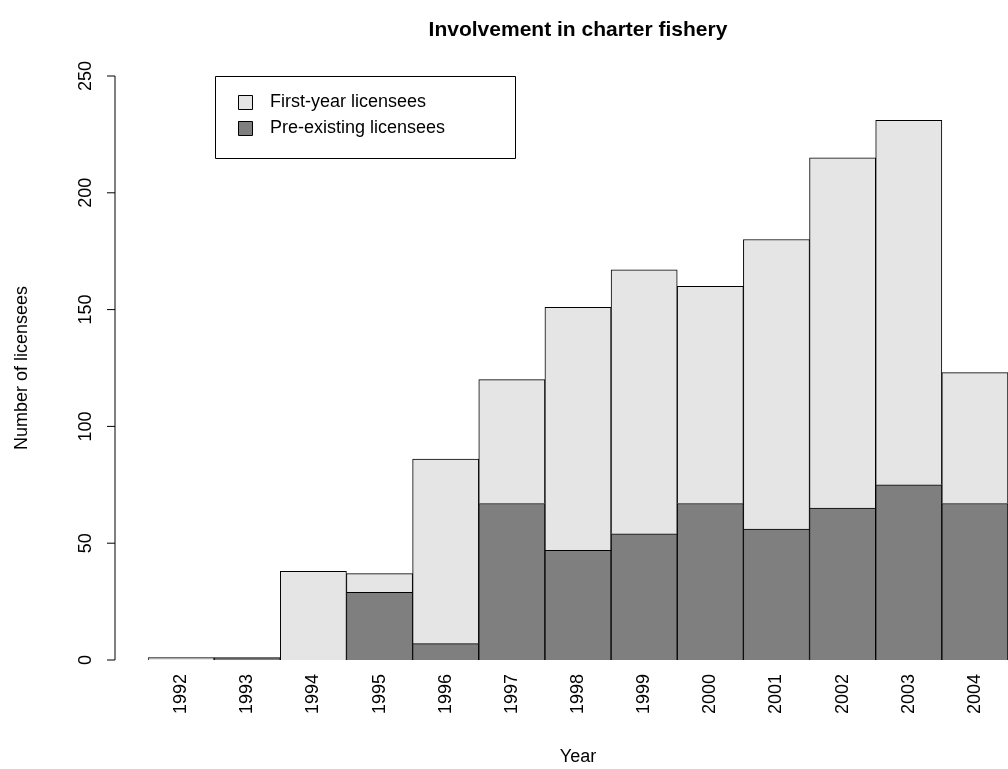 The image size is (1008, 769). Describe the element at coordinates (907, 694) in the screenshot. I see `x-tick-label: 2003` at that location.